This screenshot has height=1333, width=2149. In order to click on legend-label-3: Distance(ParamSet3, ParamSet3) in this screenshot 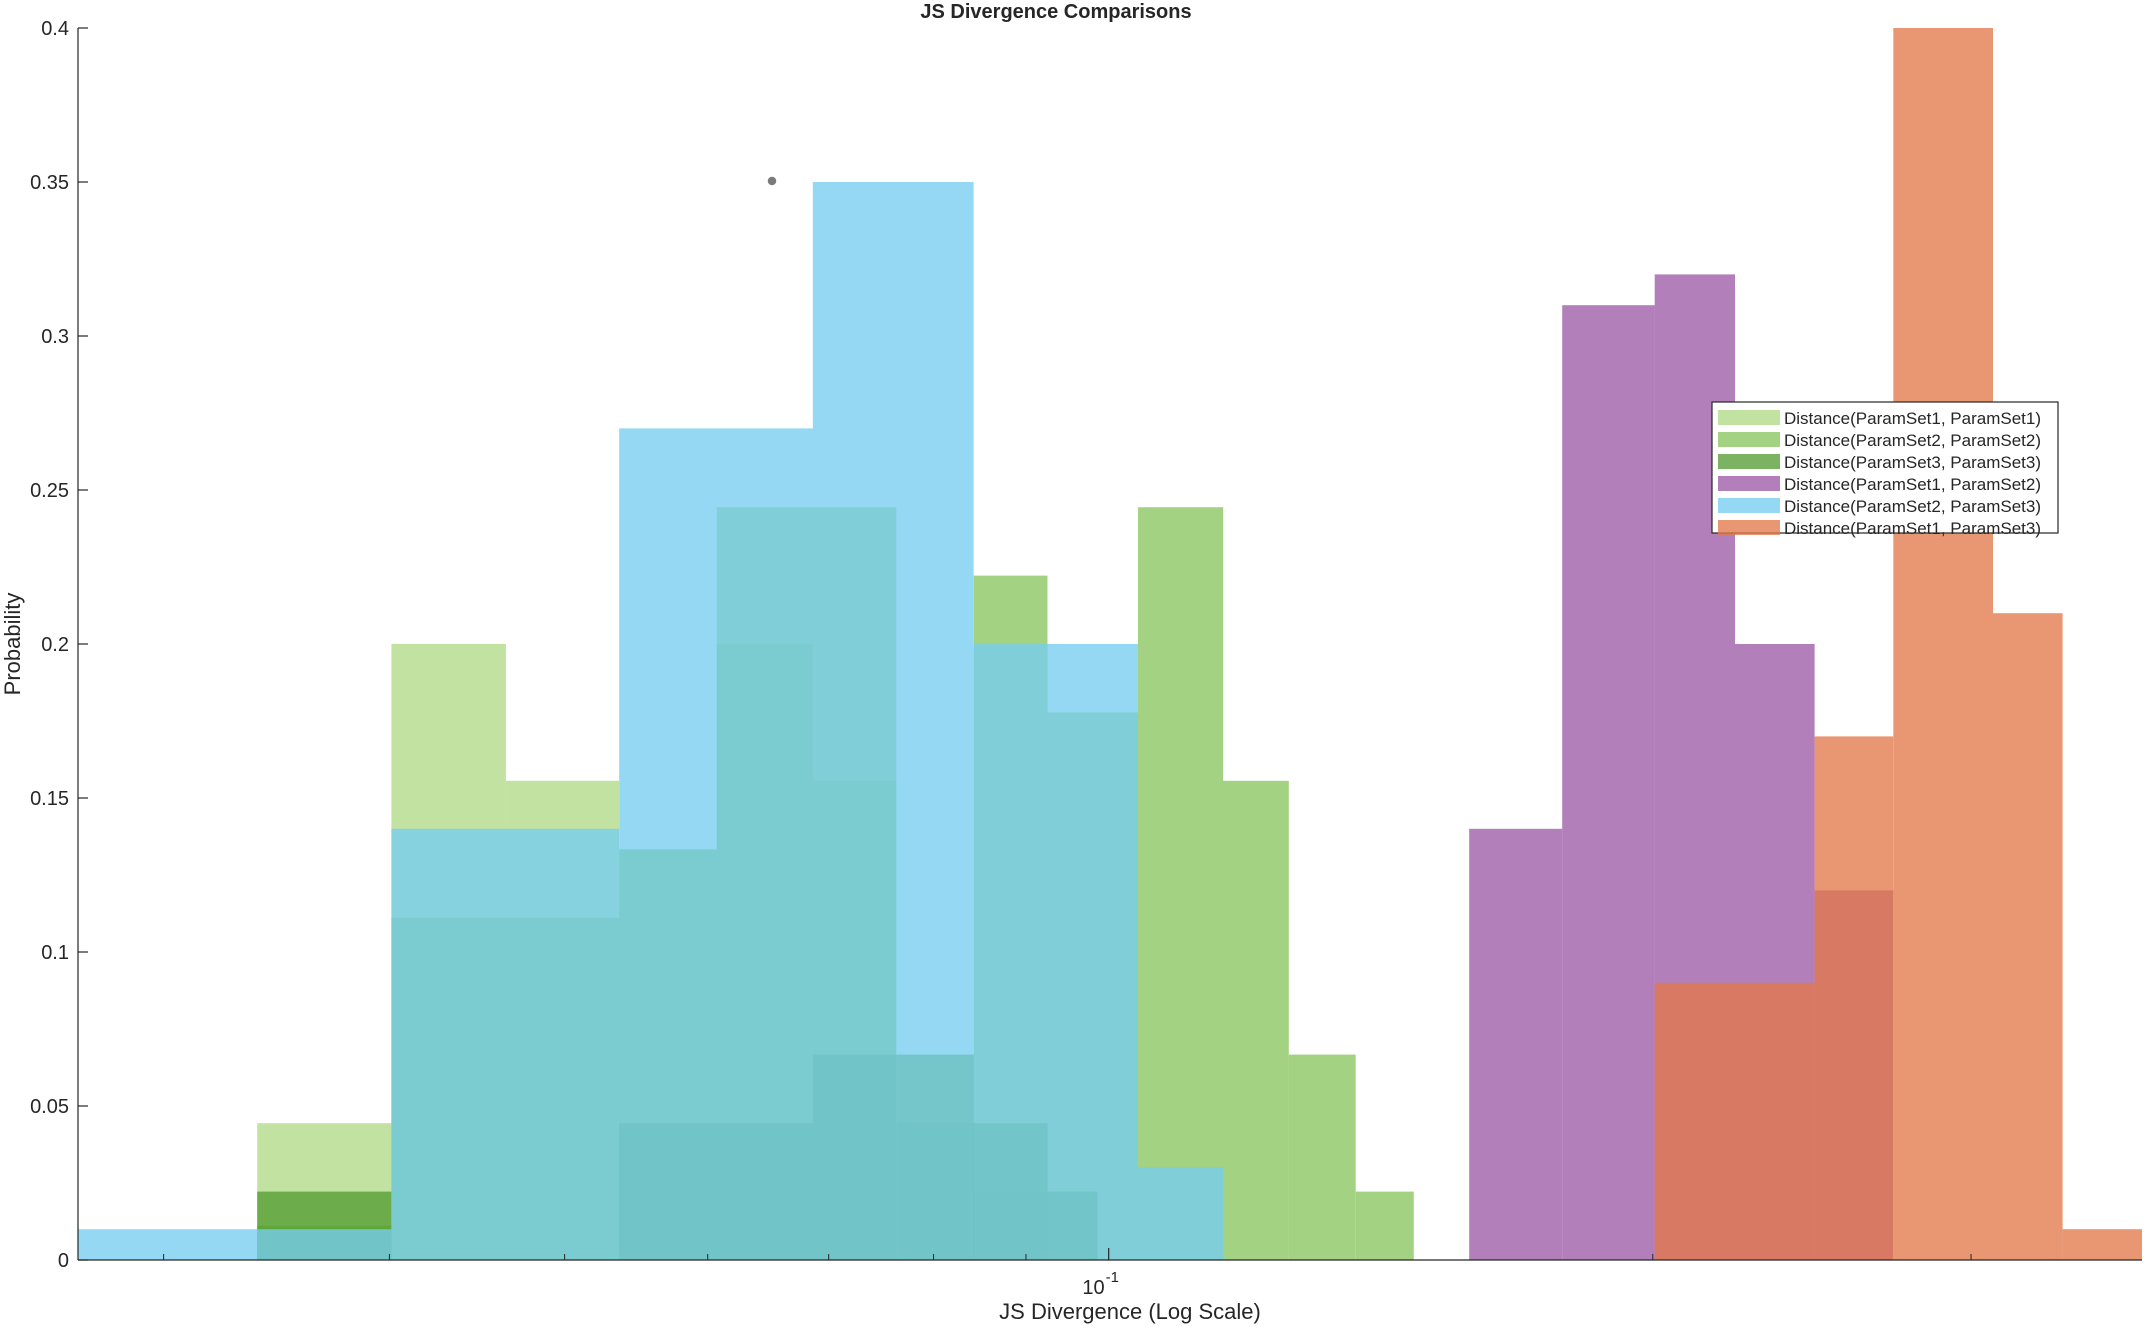, I will do `click(1912, 462)`.